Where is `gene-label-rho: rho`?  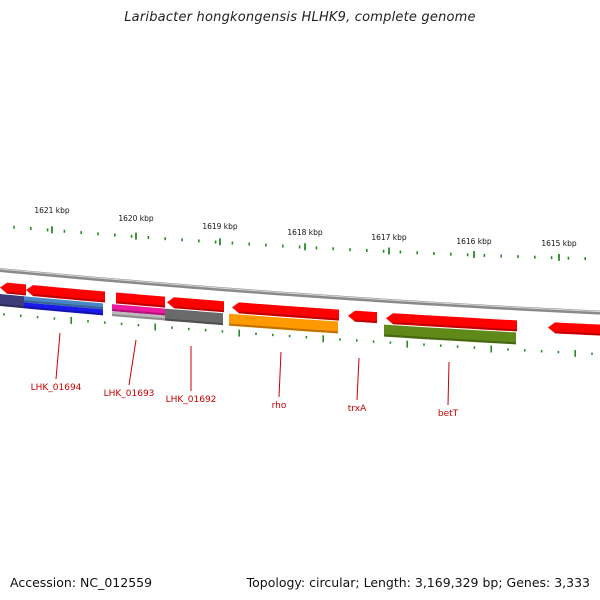 gene-label-rho: rho is located at coordinates (279, 406).